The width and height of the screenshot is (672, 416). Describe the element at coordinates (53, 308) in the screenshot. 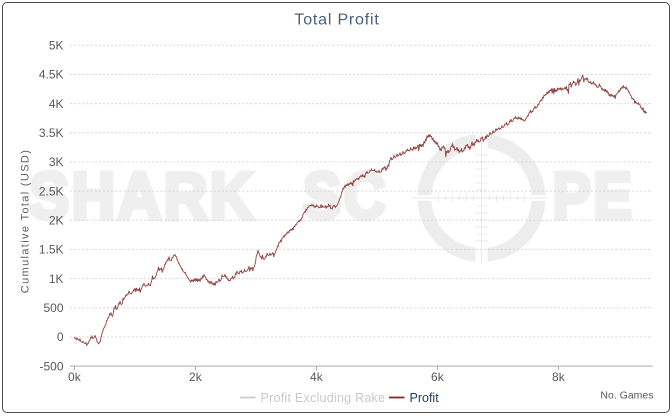

I see `svg-text: 500` at that location.